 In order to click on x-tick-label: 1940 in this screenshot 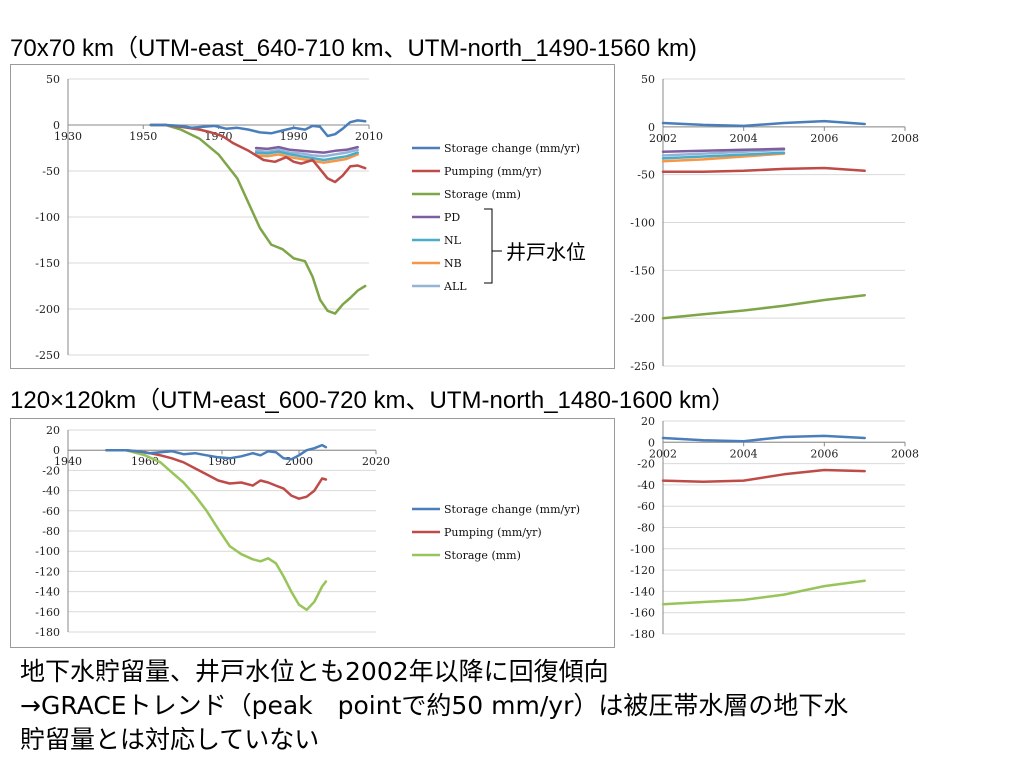, I will do `click(68, 461)`.